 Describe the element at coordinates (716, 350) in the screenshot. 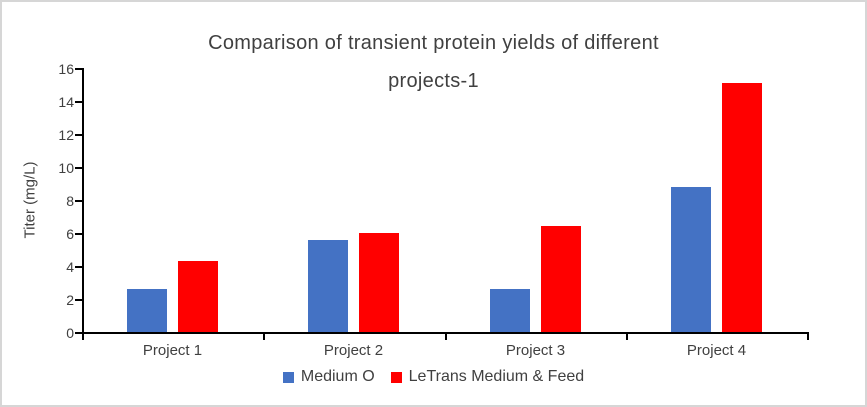

I see `x-axis-label-project-4: Project 4` at that location.